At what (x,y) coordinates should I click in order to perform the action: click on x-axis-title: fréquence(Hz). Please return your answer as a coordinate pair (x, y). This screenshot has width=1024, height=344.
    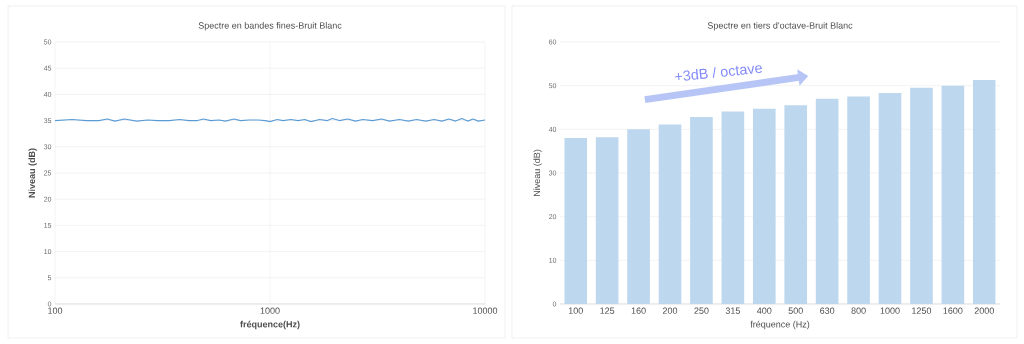
    Looking at the image, I should click on (270, 325).